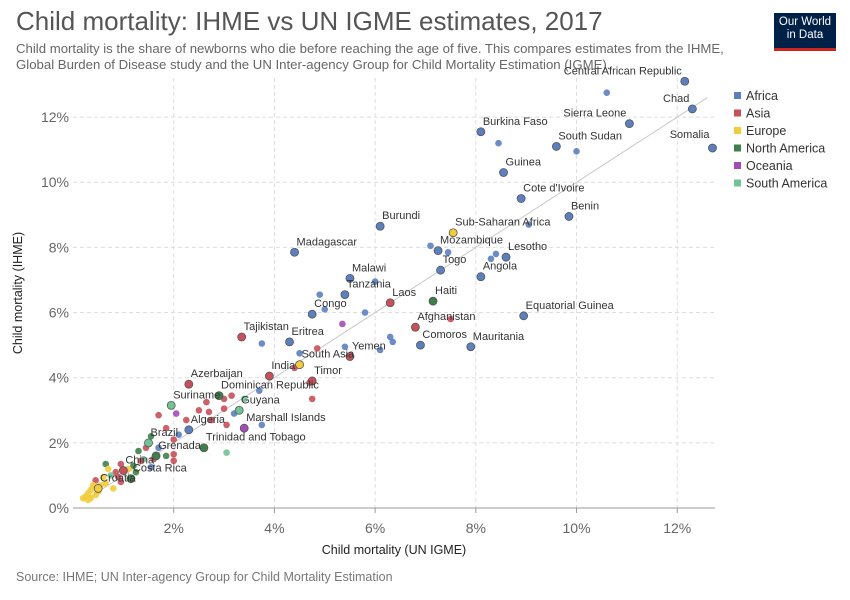 This screenshot has width=850, height=600. I want to click on point-comoros, so click(420, 345).